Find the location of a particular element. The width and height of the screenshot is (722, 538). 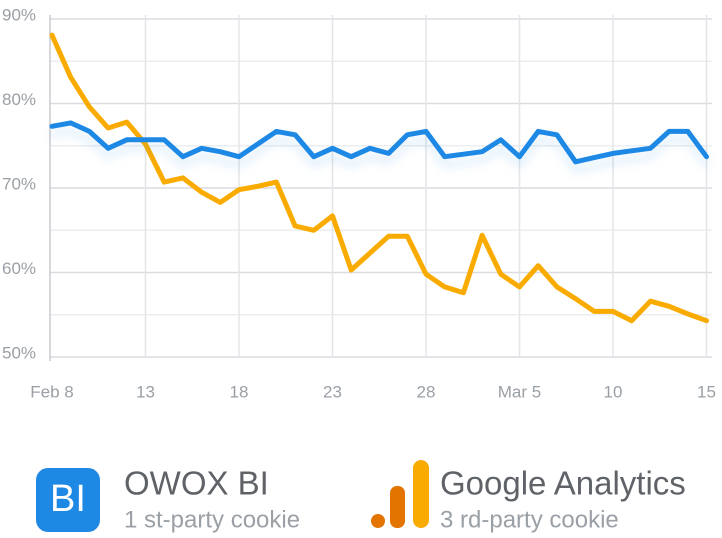

y-tick-label: 50% is located at coordinates (19, 352).